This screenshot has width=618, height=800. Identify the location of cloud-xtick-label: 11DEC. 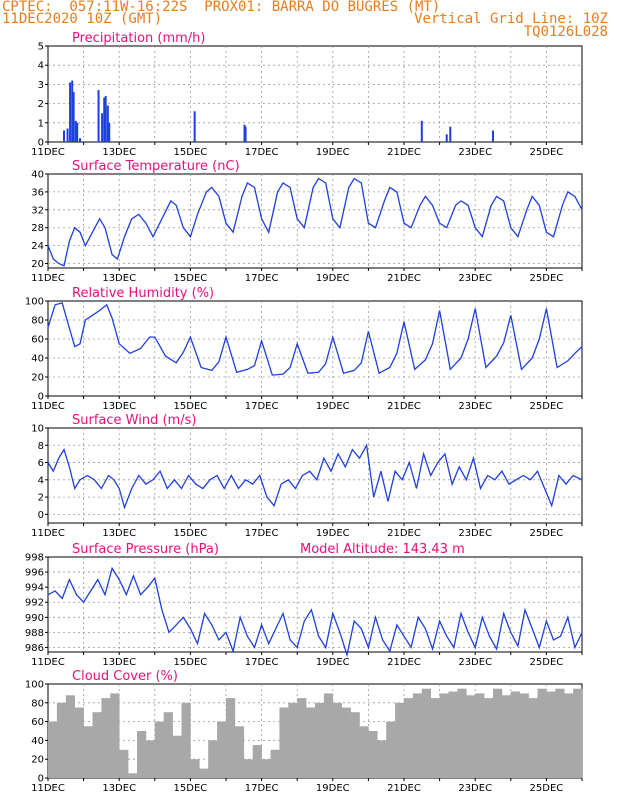
(48, 788).